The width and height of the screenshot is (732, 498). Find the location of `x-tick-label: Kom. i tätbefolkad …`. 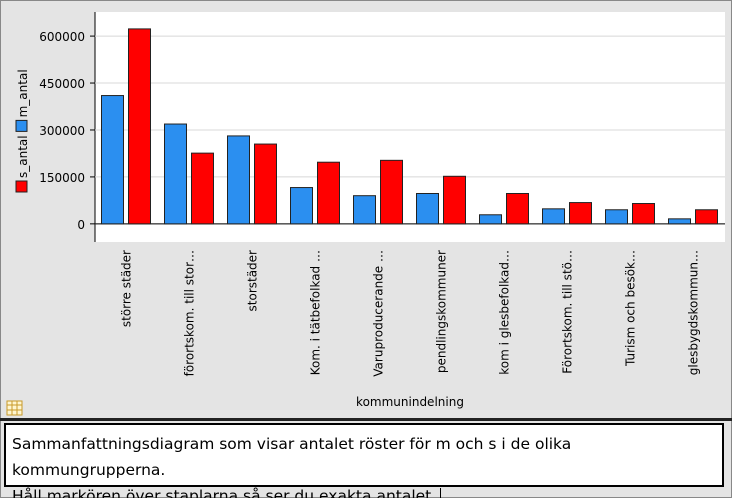

x-tick-label: Kom. i tätbefolkad … is located at coordinates (316, 312).